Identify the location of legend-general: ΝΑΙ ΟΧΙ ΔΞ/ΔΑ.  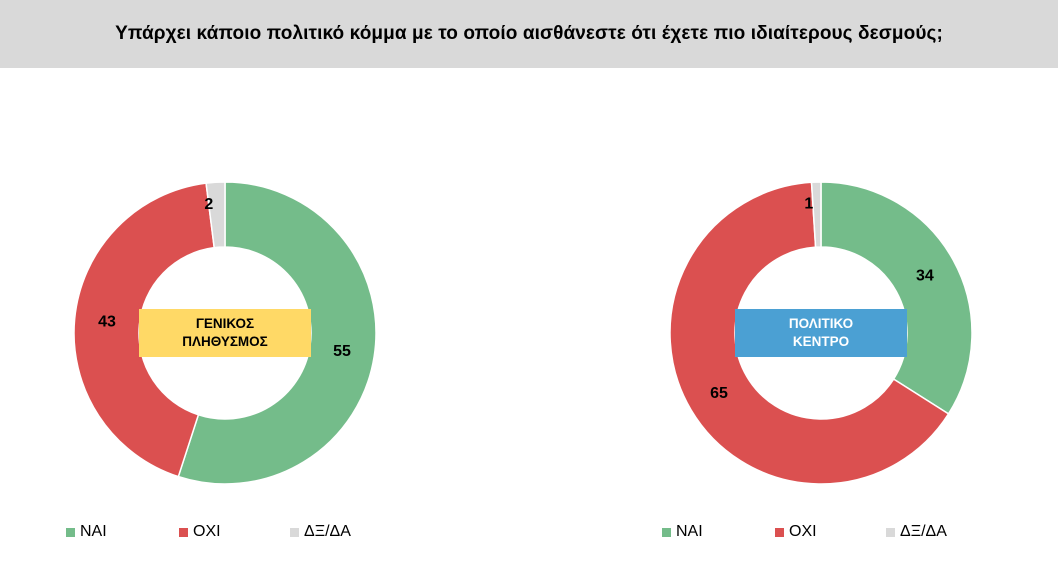
(208, 532).